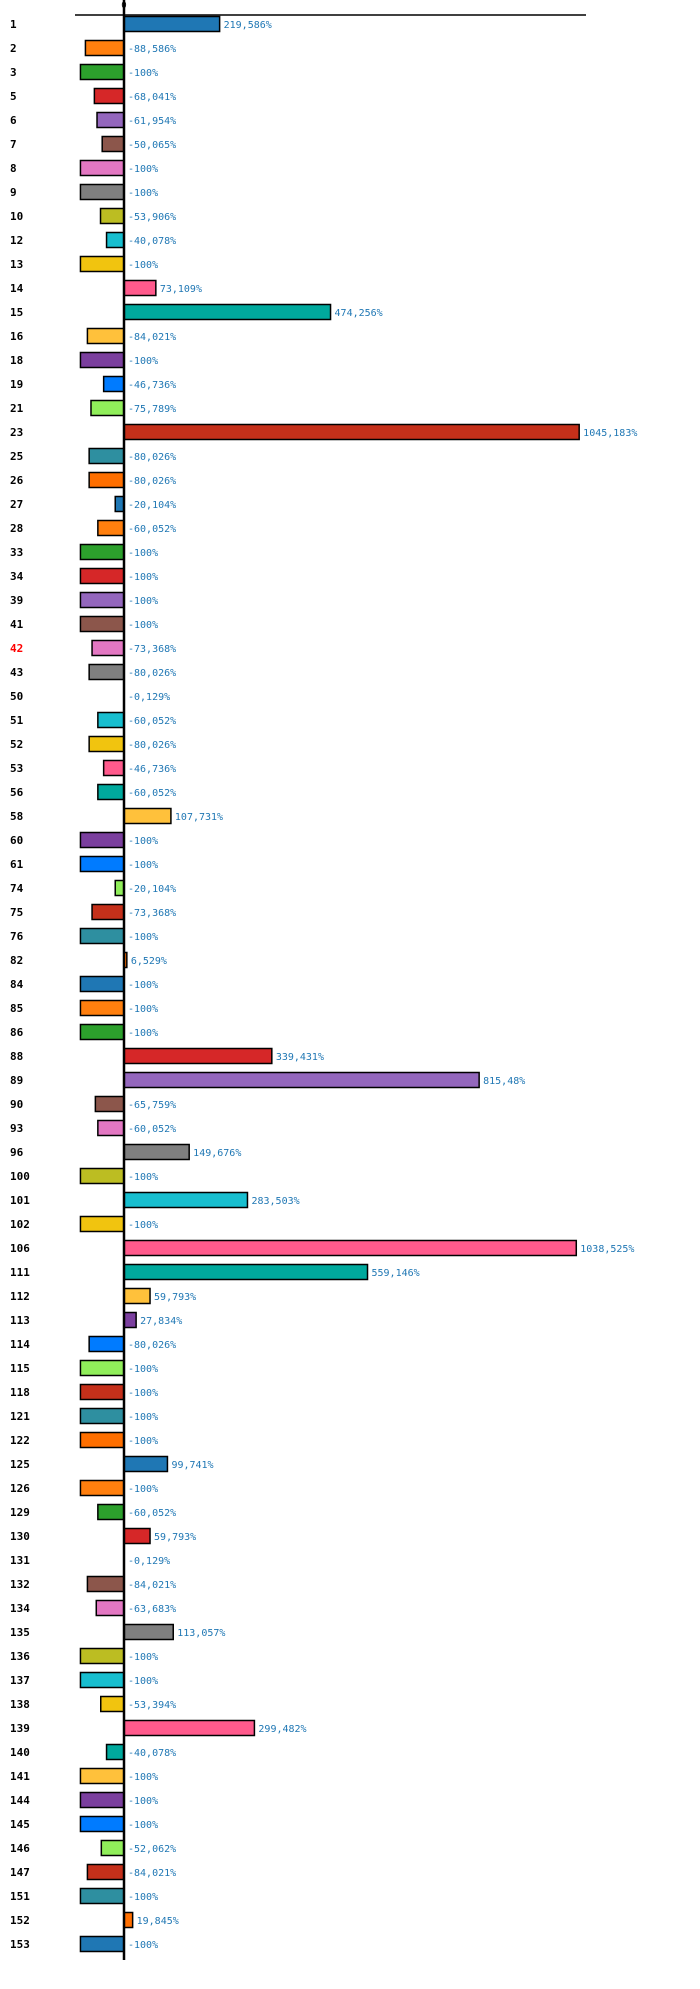 This screenshot has width=700, height=1989. I want to click on category-label: 126, so click(20, 1488).